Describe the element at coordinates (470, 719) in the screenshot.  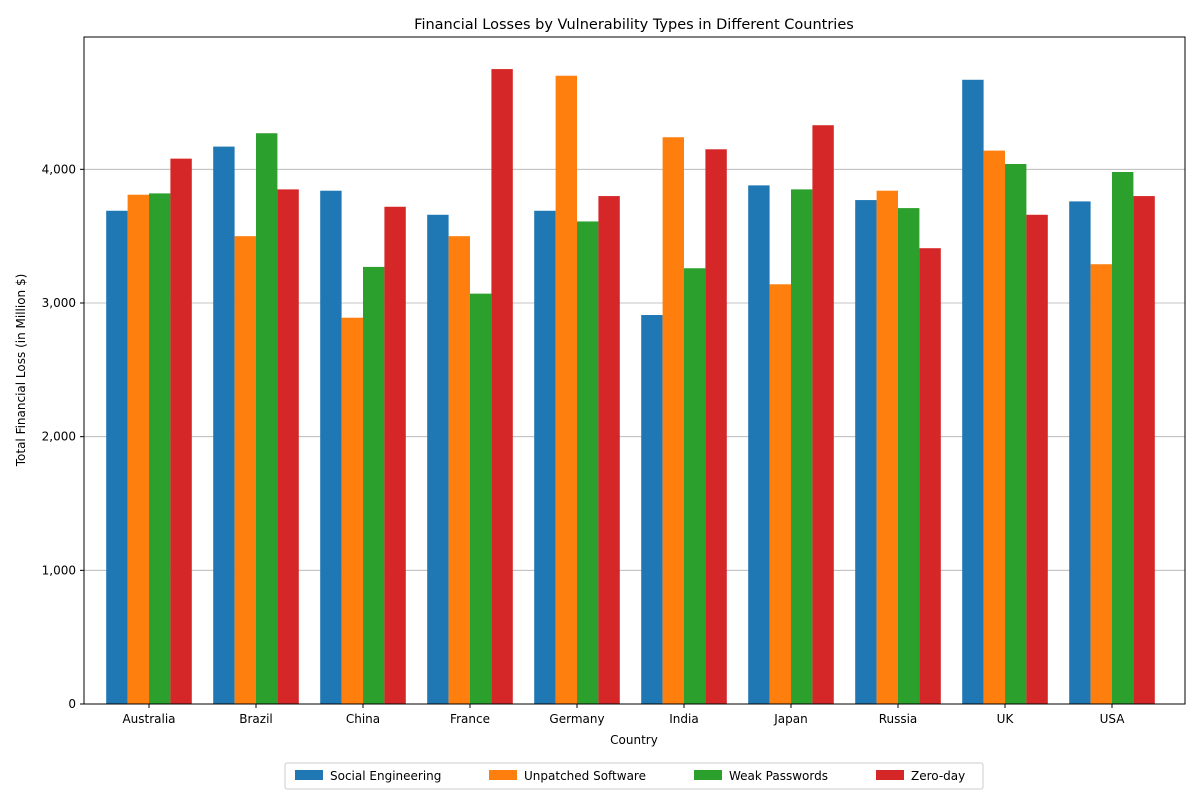
I see `x-tick-label: France` at that location.